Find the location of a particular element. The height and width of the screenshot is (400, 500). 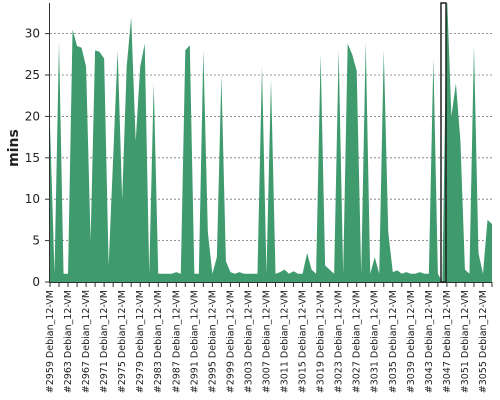

x-tick-label: #3055 Debian_12-VM is located at coordinates (483, 341).